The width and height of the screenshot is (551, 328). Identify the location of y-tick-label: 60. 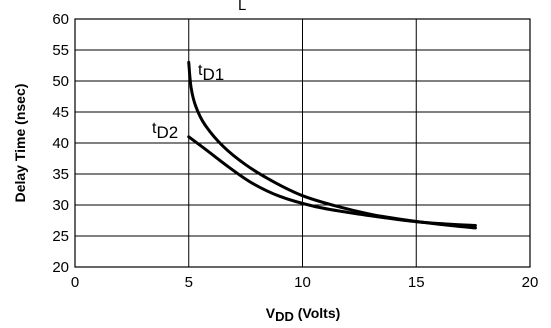
(60, 19).